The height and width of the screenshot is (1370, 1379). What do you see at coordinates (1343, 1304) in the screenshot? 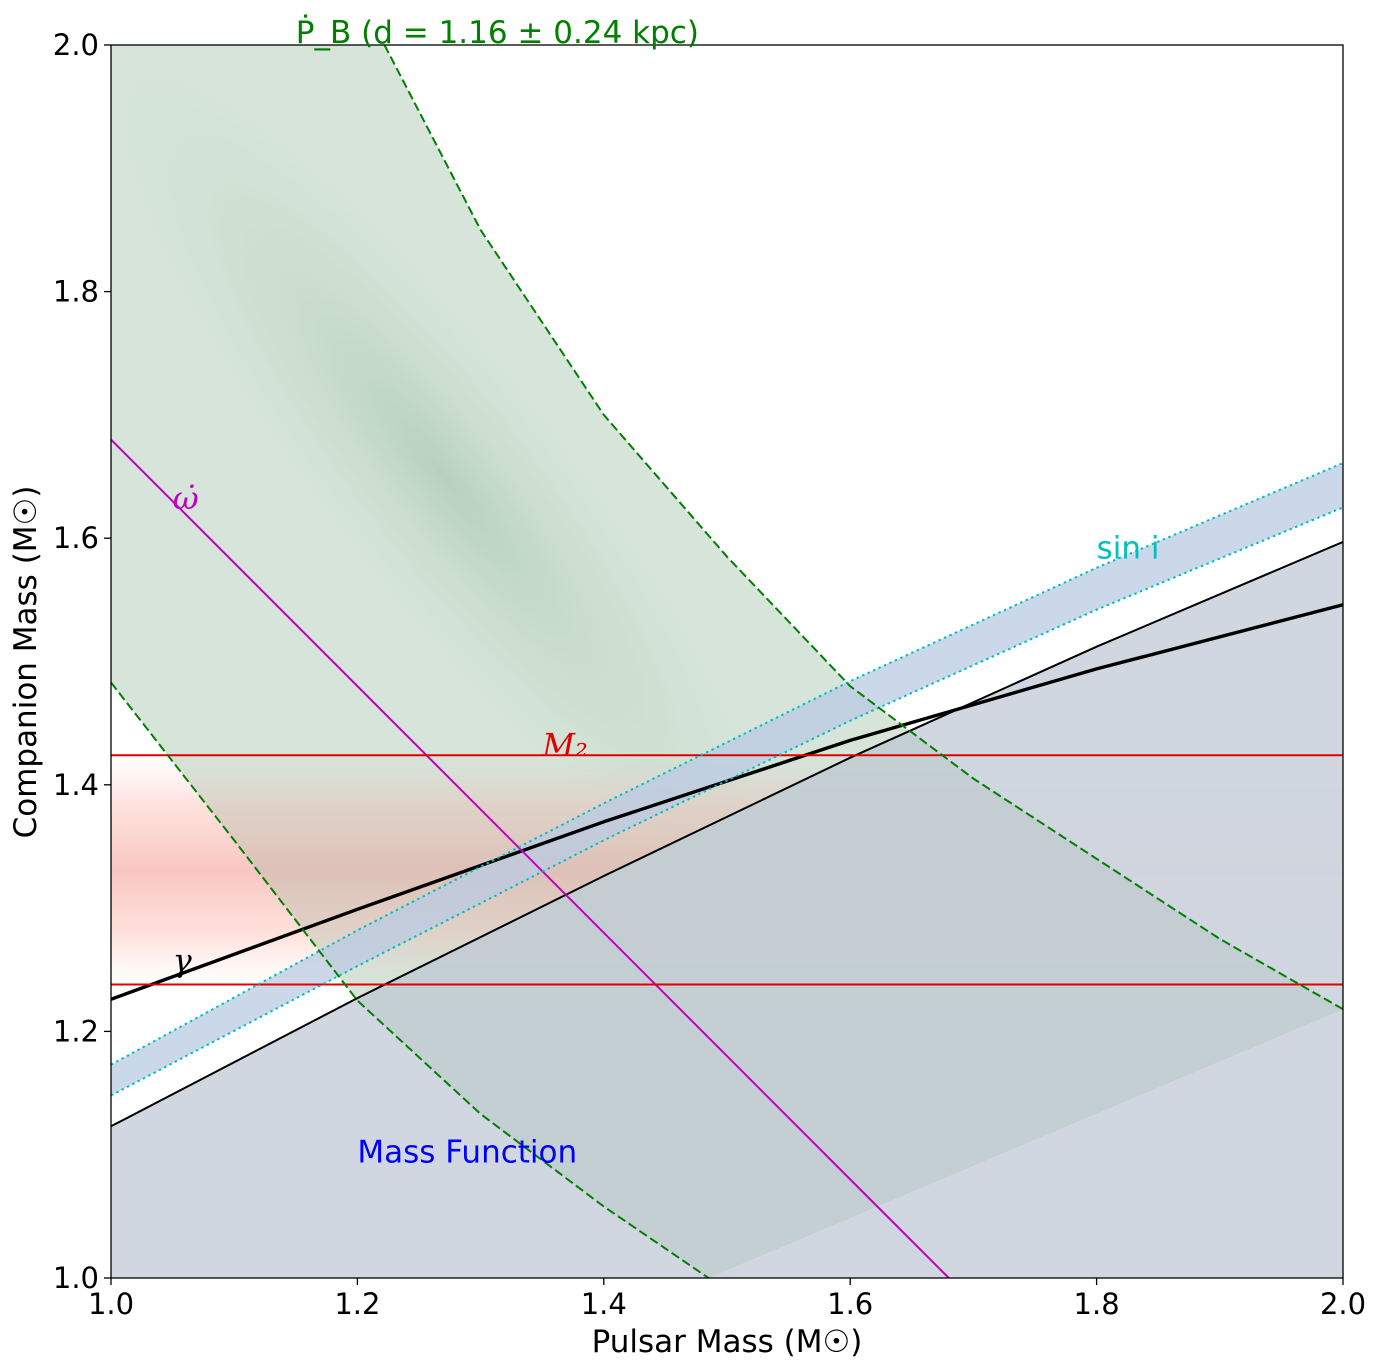
I see `x-tick-label: 2.0` at bounding box center [1343, 1304].